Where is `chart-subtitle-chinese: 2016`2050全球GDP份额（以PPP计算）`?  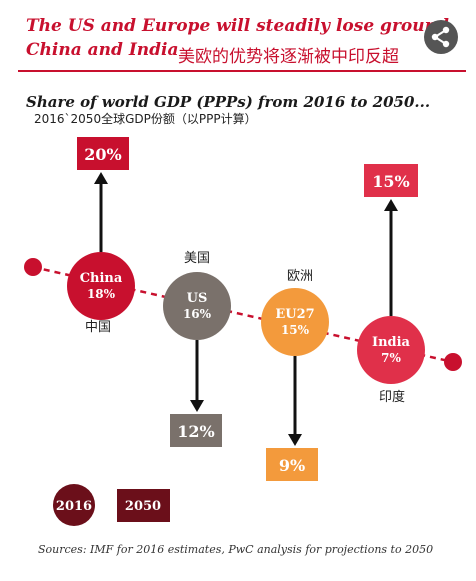 chart-subtitle-chinese: 2016`2050全球GDP份额（以PPP计算） is located at coordinates (145, 119).